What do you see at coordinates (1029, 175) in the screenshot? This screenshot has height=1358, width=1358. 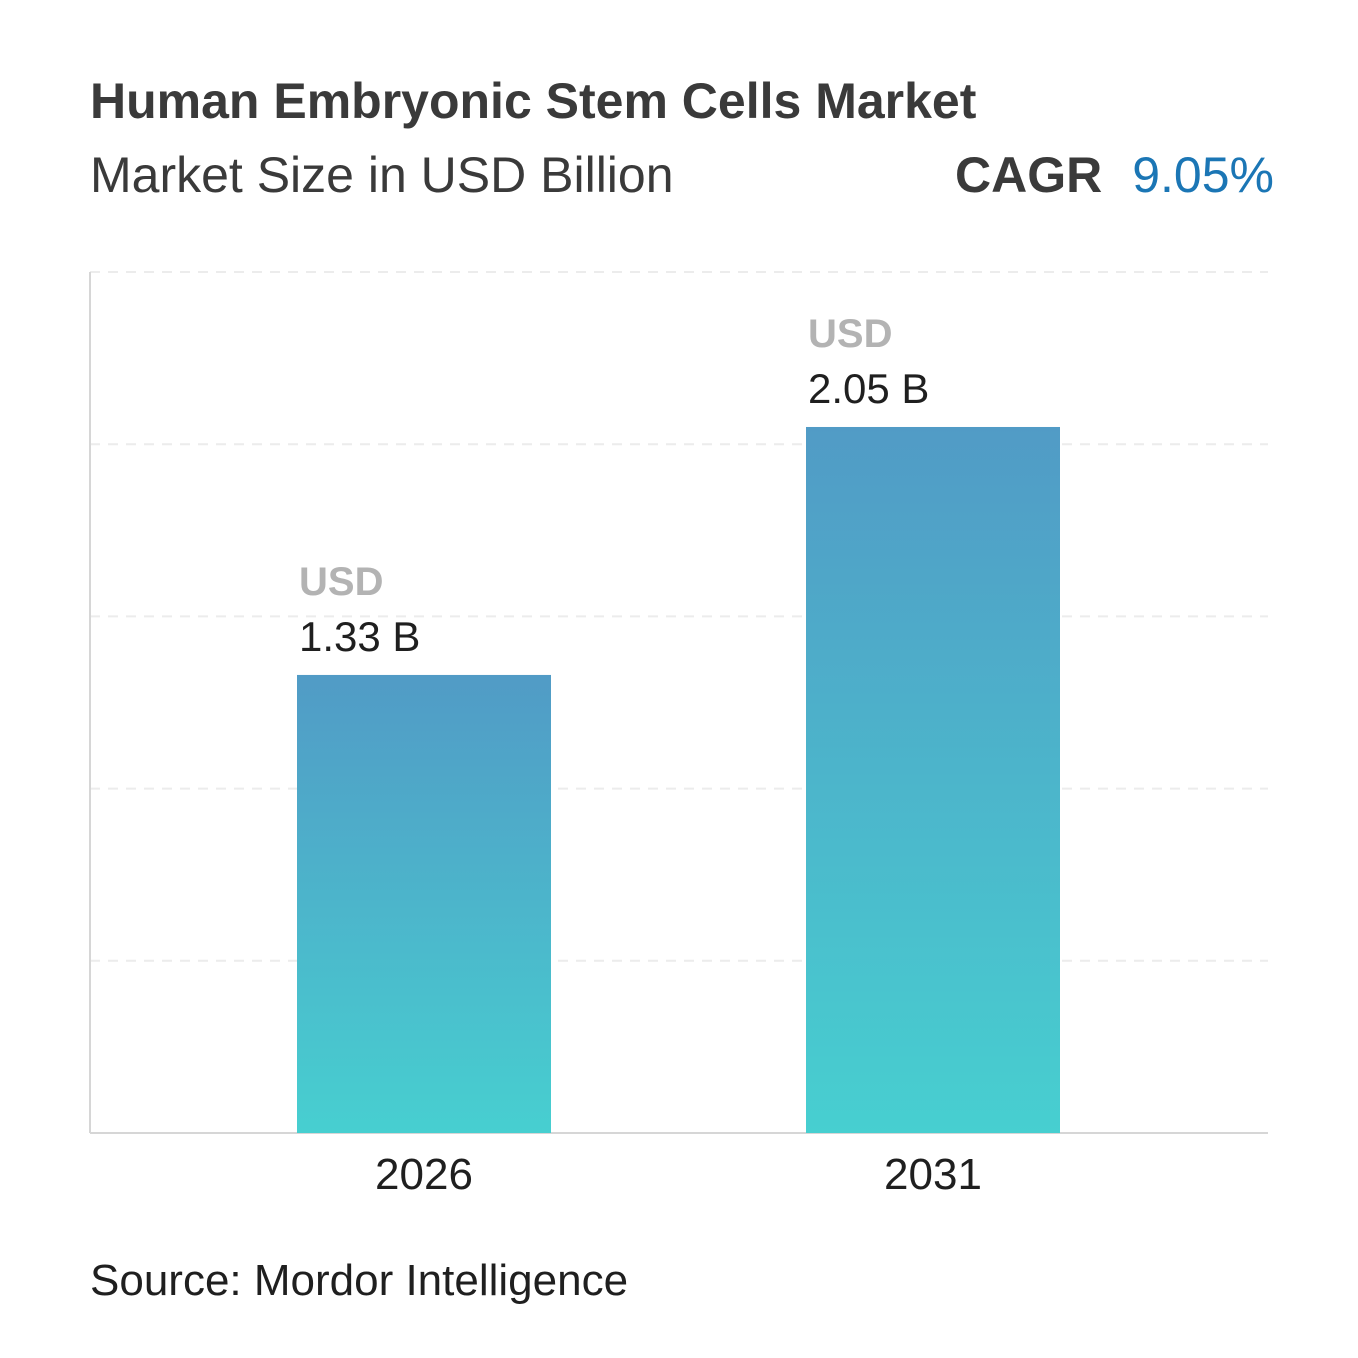 I see `cagr-label: CAGR` at bounding box center [1029, 175].